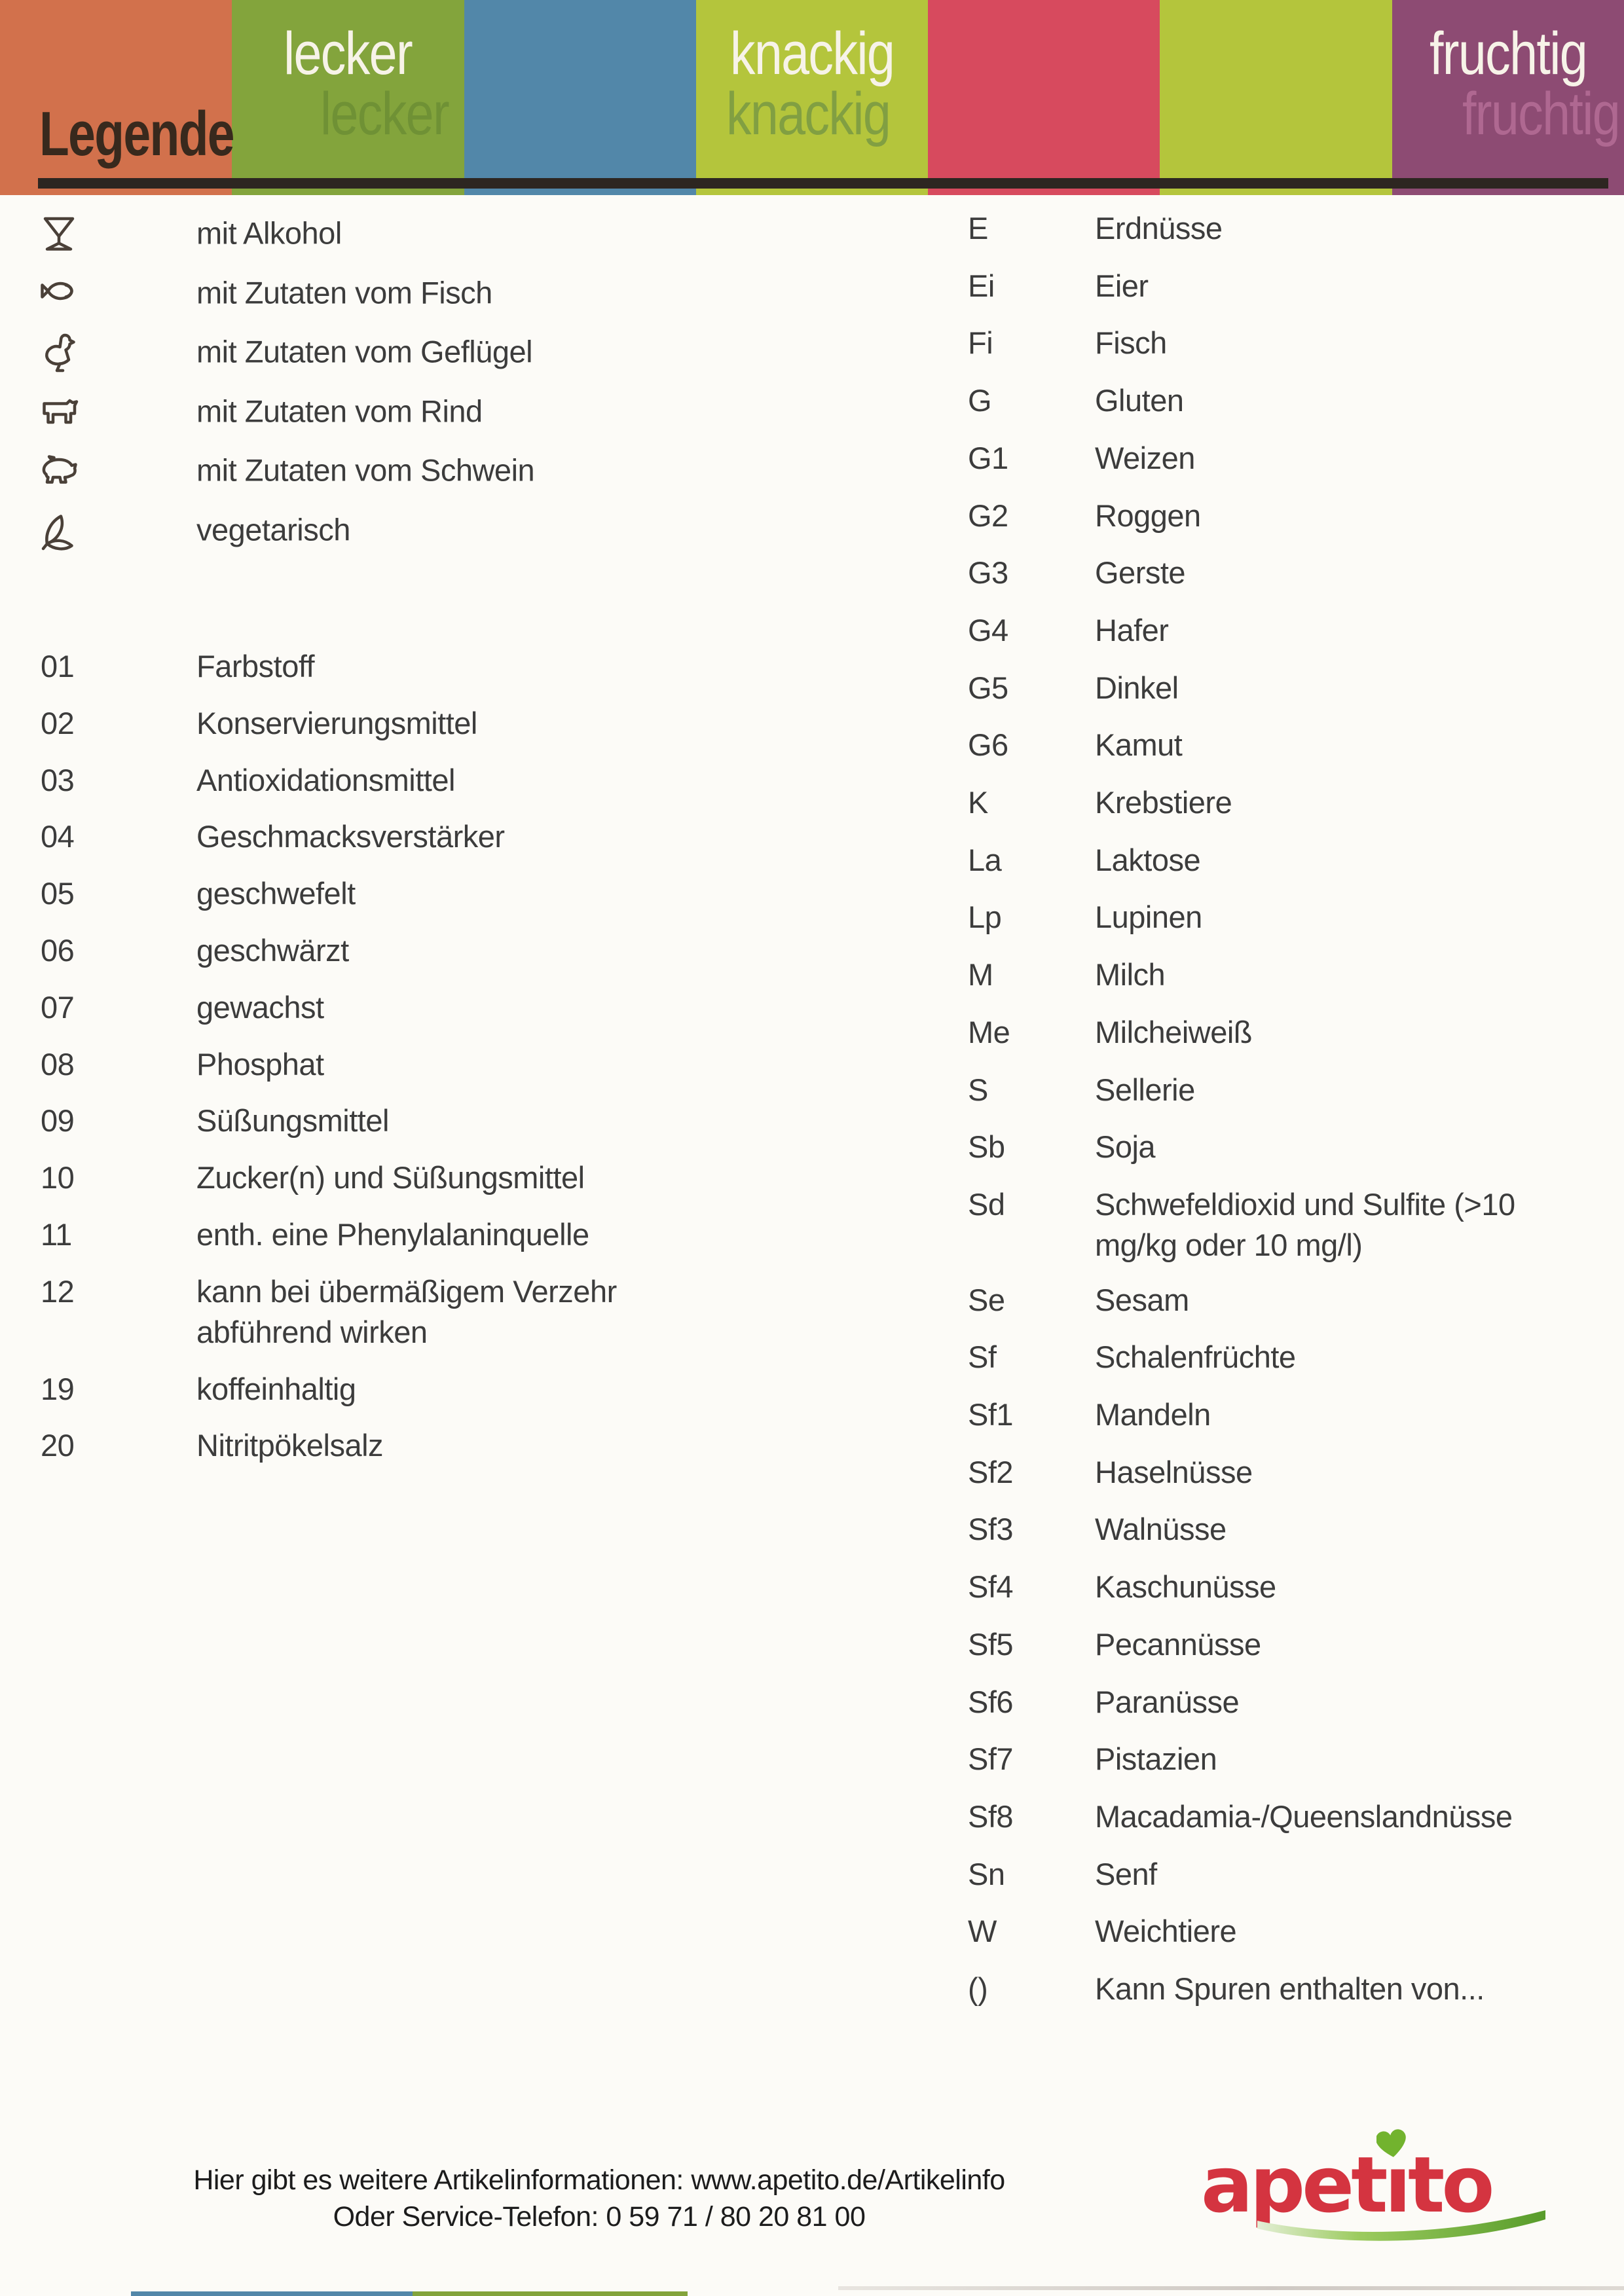  I want to click on allergen-row-code: (), so click(978, 1988).